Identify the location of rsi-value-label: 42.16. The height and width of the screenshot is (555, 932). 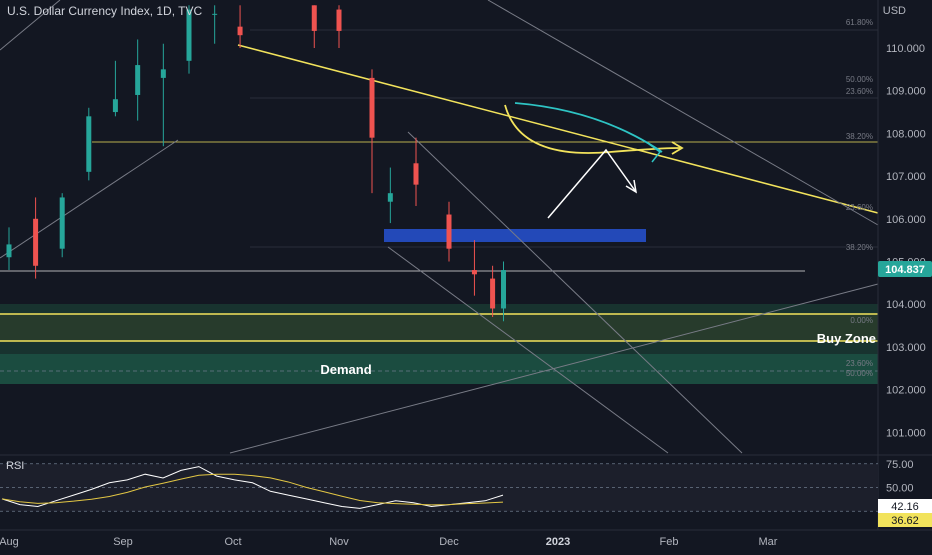
(905, 507).